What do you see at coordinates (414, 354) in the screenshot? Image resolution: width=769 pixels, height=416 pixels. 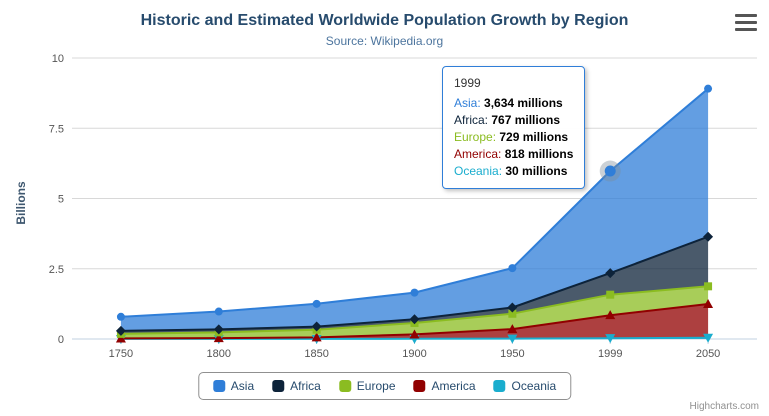 I see `x-axis-label: 1900` at bounding box center [414, 354].